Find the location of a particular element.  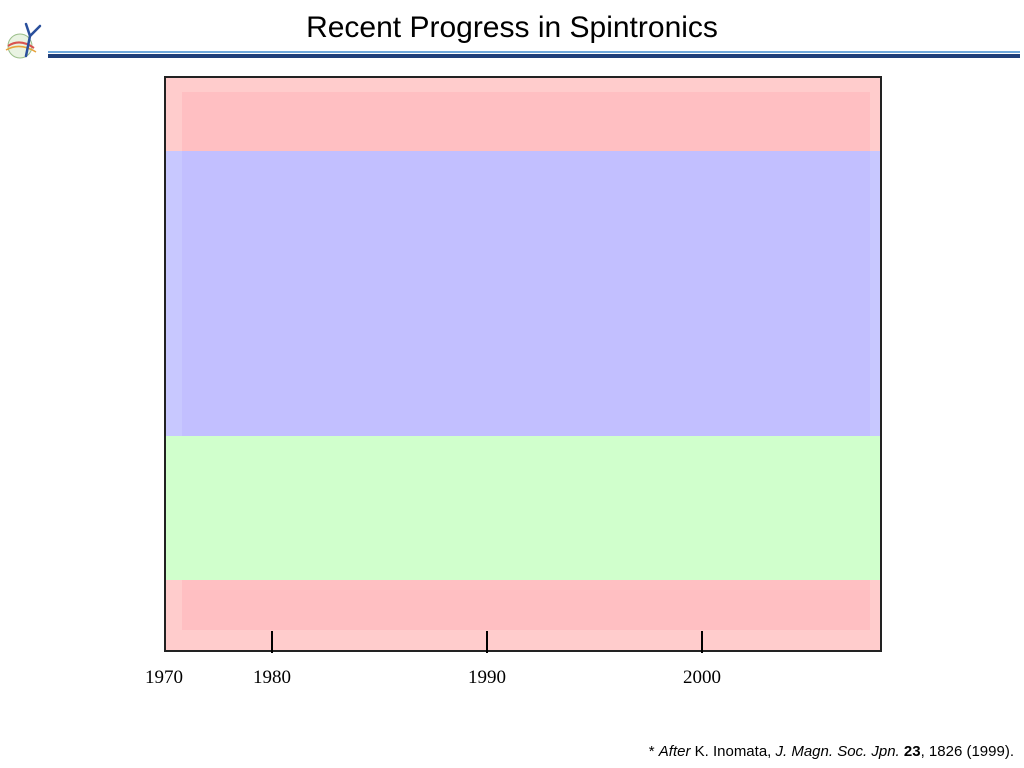

y-logo-icon is located at coordinates (24, 40).